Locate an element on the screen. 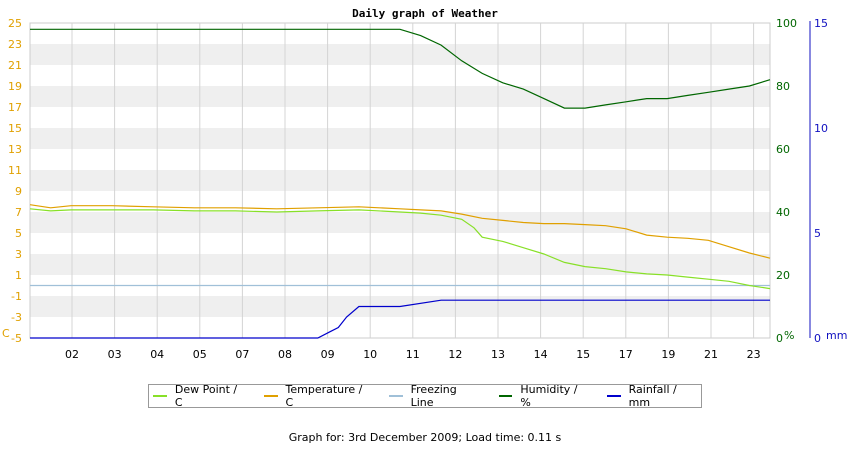 This screenshot has height=450, width=850. x-tick-label: 15 is located at coordinates (583, 354).